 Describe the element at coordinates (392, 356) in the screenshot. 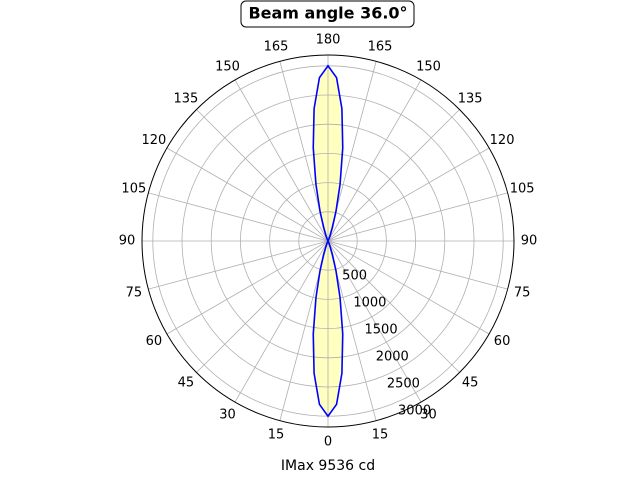

I see `r-tick-label: 2000` at that location.